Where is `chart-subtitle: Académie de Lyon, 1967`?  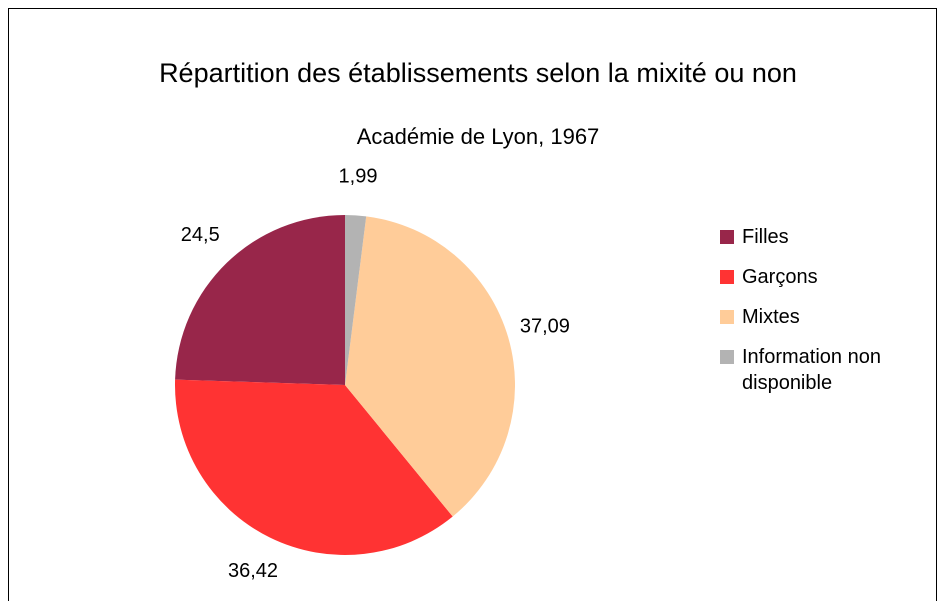
chart-subtitle: Académie de Lyon, 1967 is located at coordinates (478, 136).